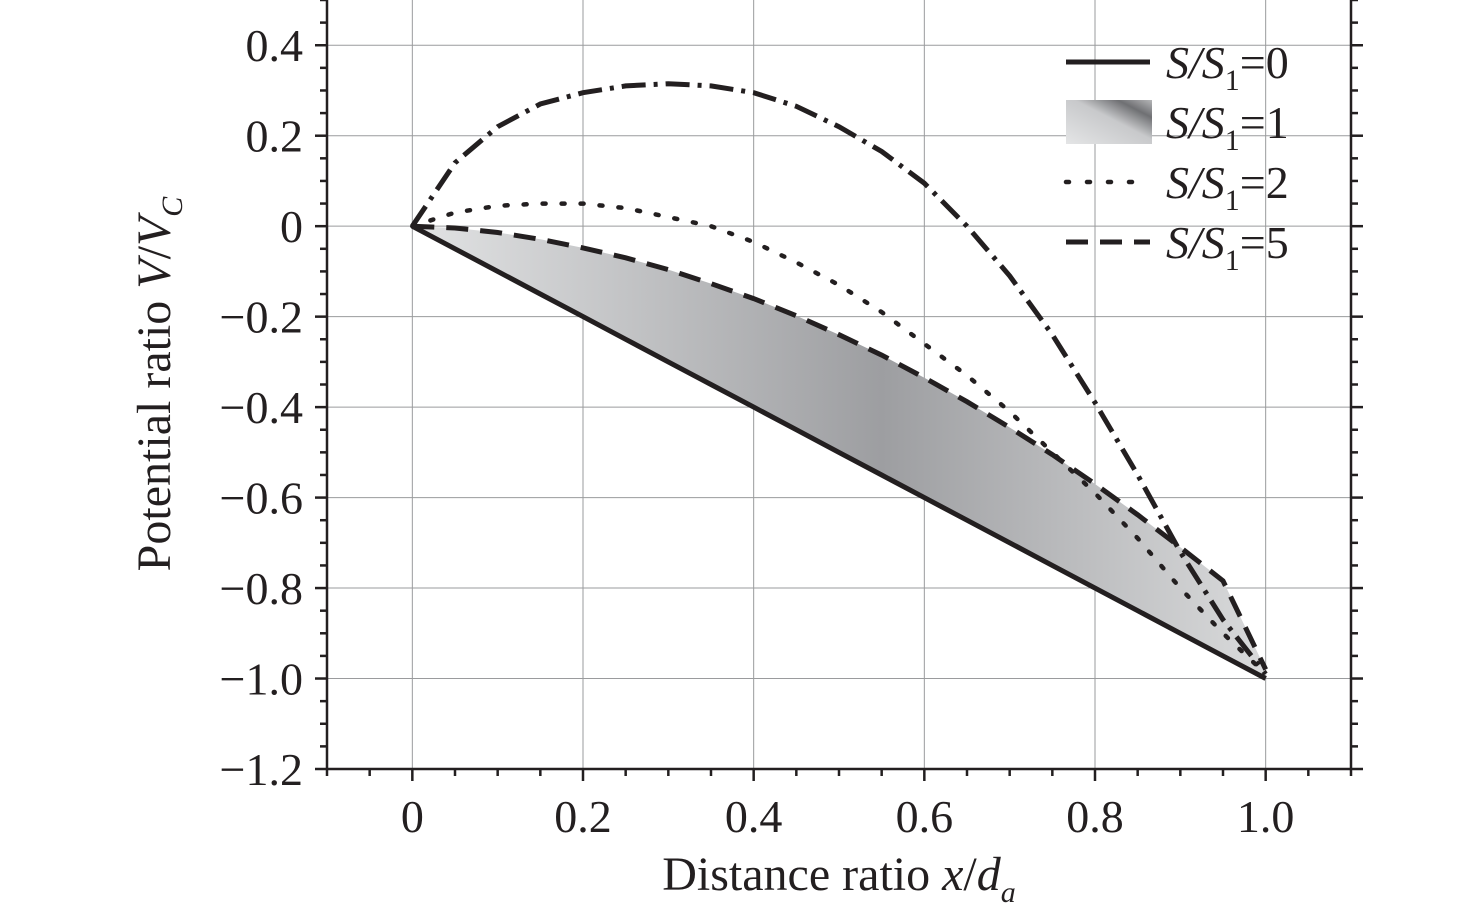  I want to click on legend-item: S/S1=2, so click(1176, 187).